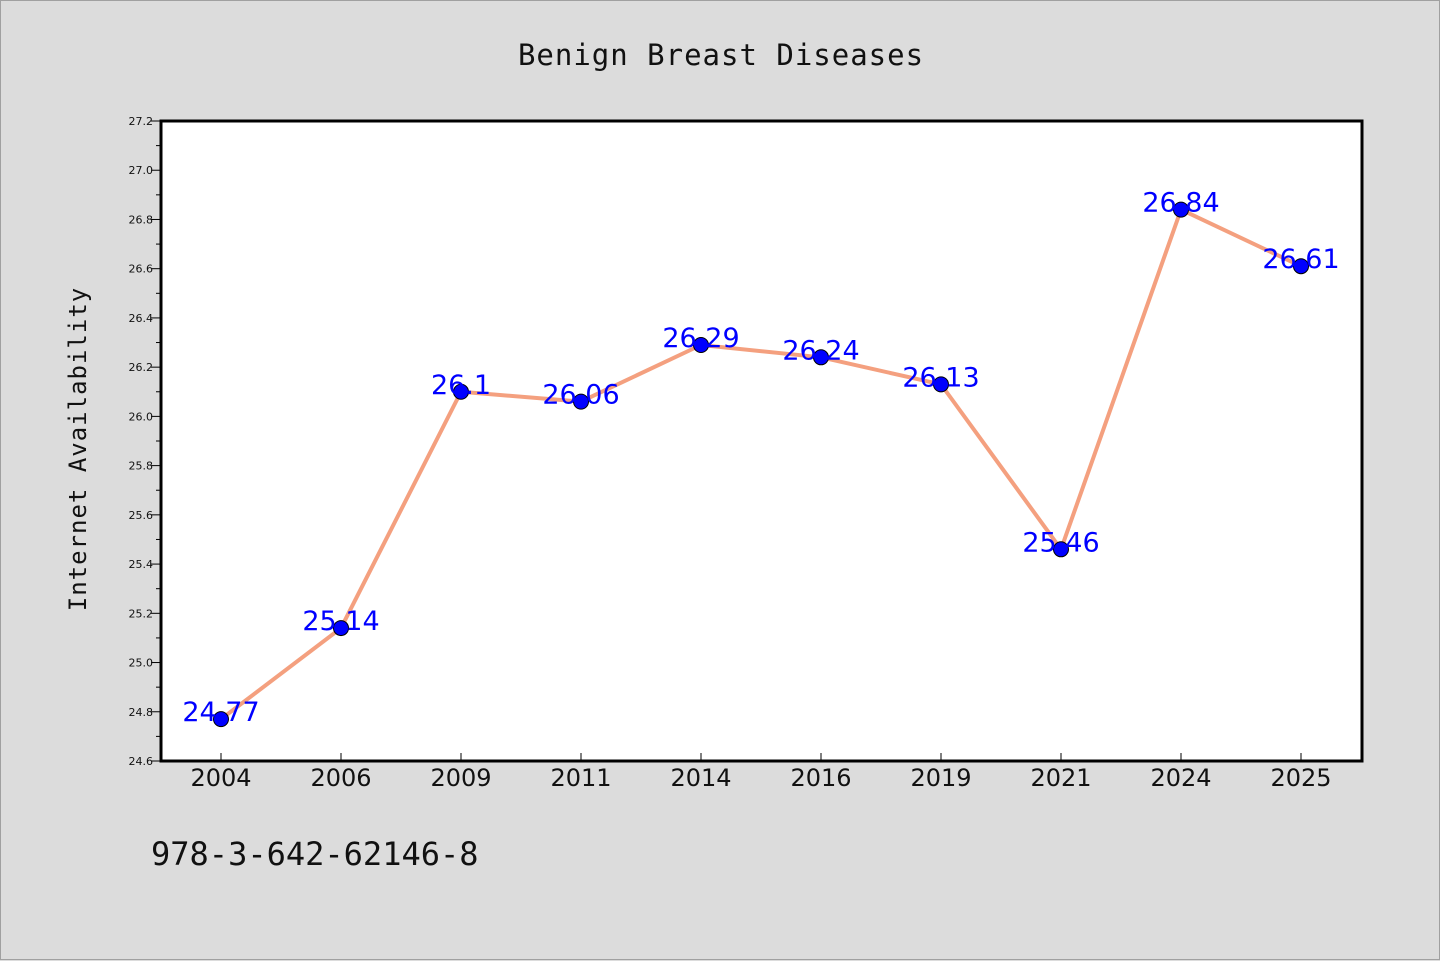 The width and height of the screenshot is (1440, 961). I want to click on data-label: 26.29, so click(700, 338).